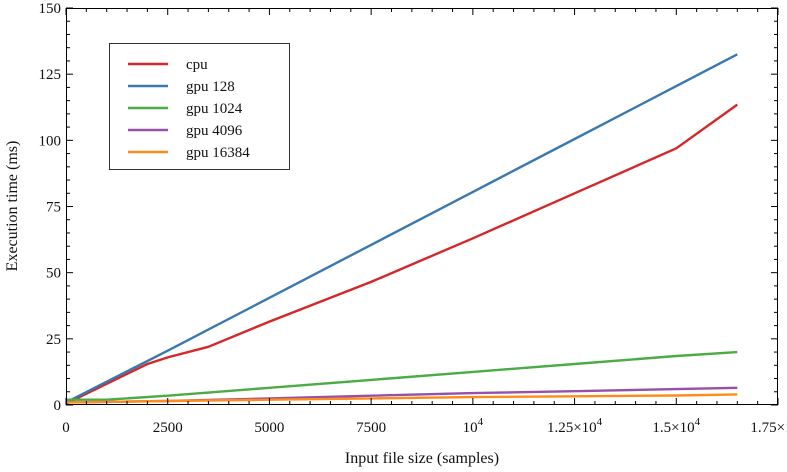  I want to click on x-tick-label: 5000, so click(269, 428).